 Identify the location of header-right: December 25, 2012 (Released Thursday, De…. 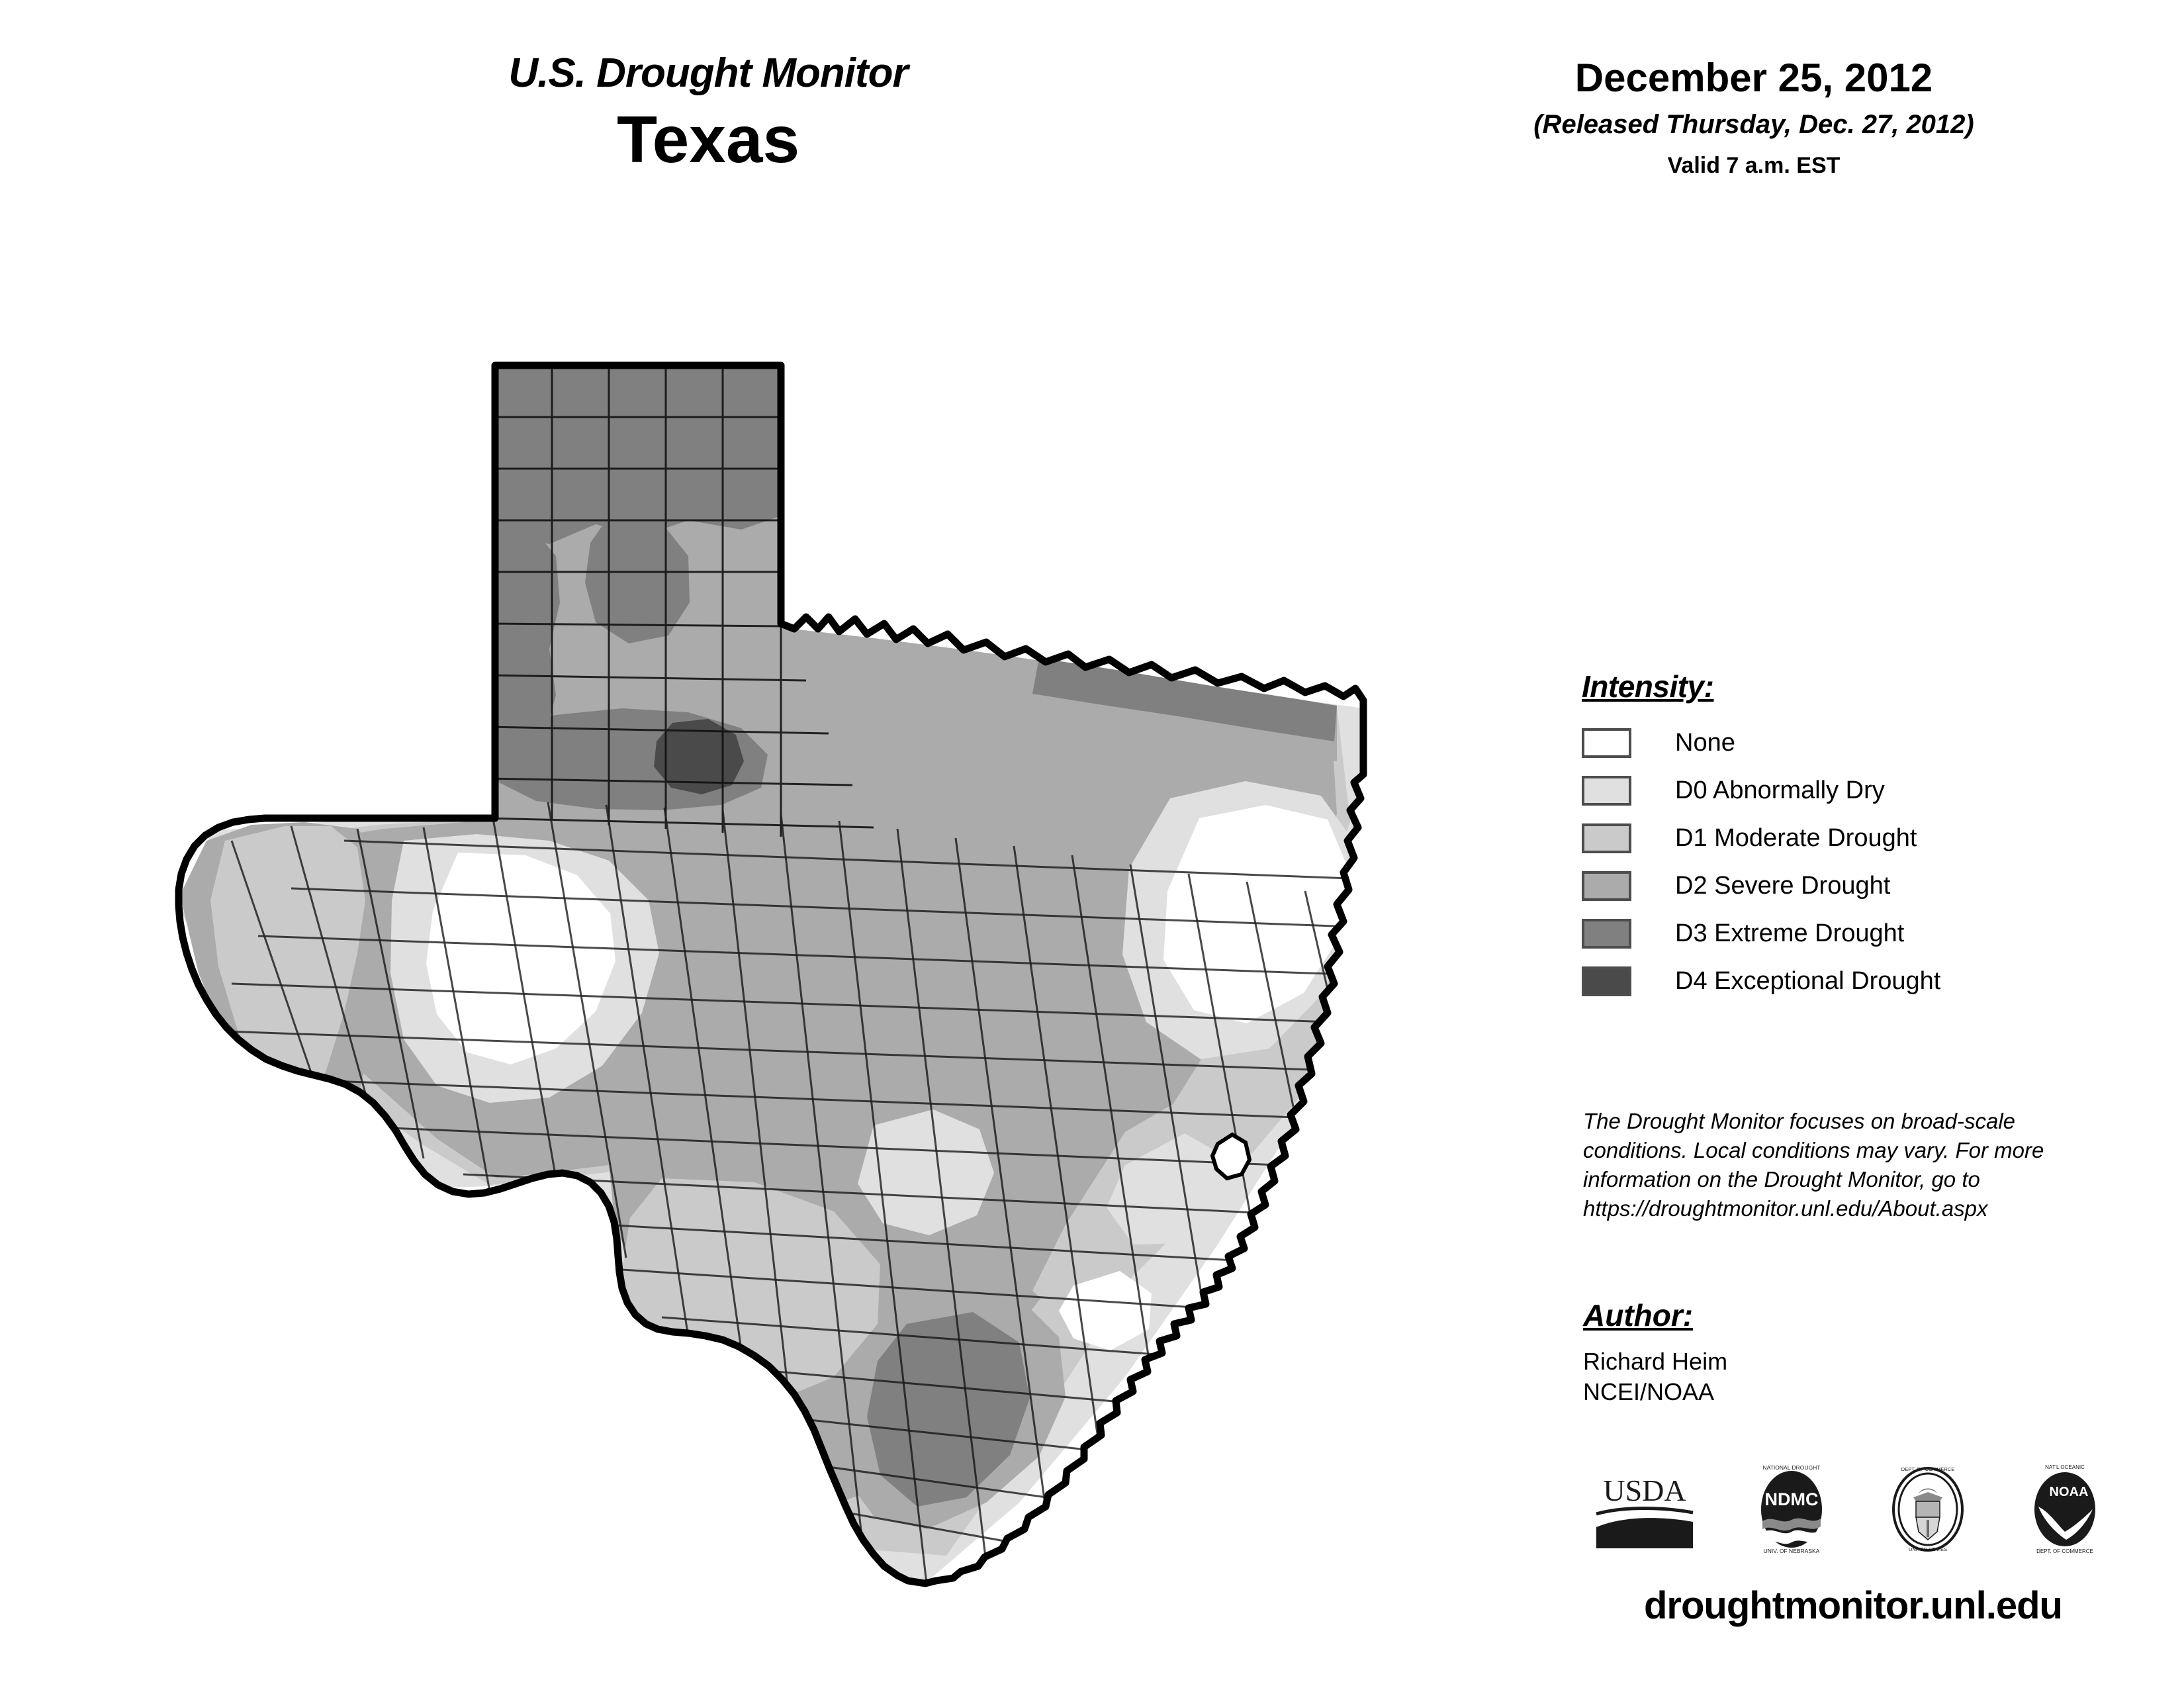
(1754, 118).